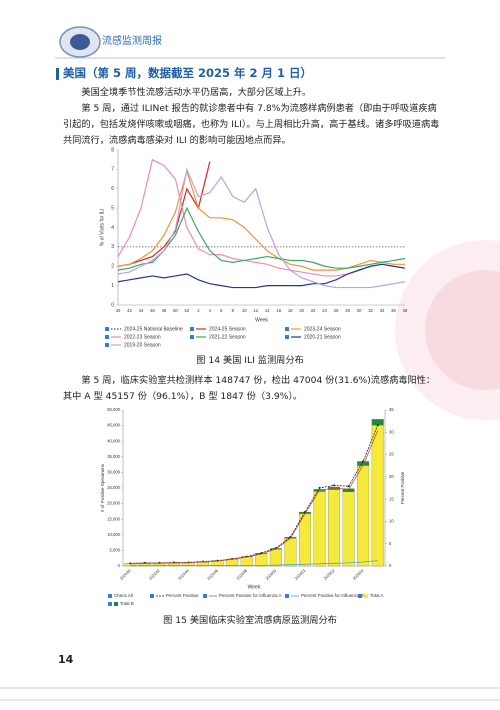  I want to click on y-tick-label: 1, so click(112, 286).